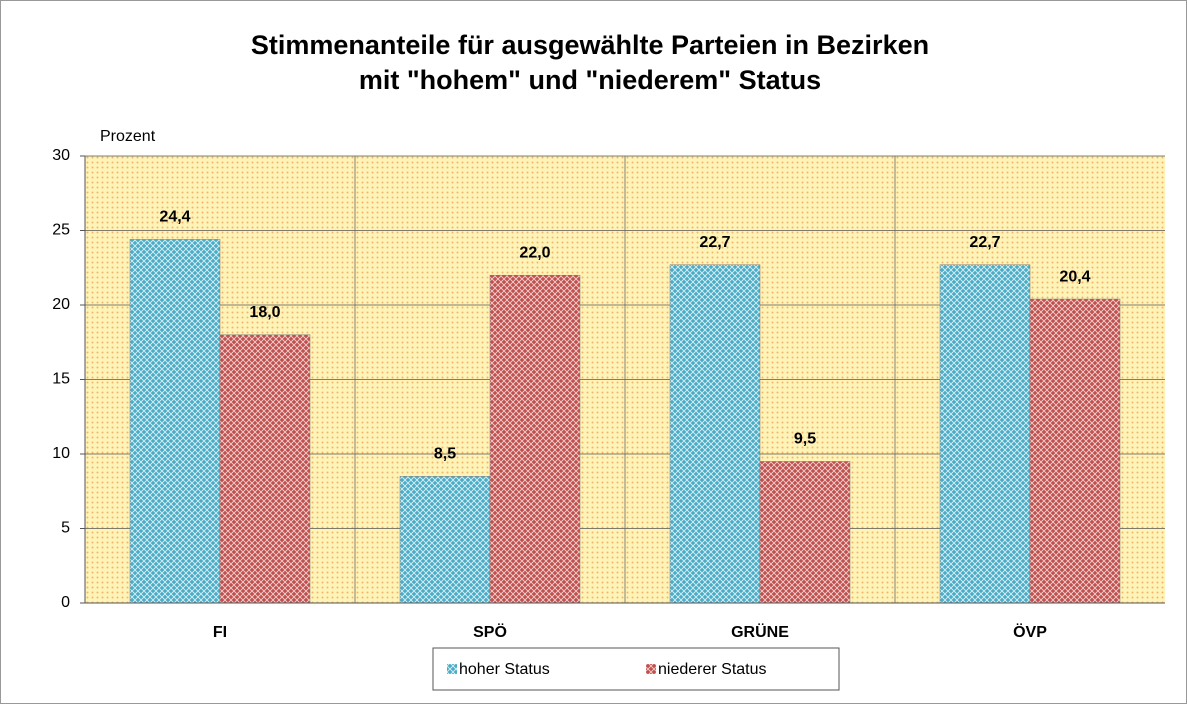 The image size is (1187, 704). Describe the element at coordinates (636, 669) in the screenshot. I see `legend-box` at that location.